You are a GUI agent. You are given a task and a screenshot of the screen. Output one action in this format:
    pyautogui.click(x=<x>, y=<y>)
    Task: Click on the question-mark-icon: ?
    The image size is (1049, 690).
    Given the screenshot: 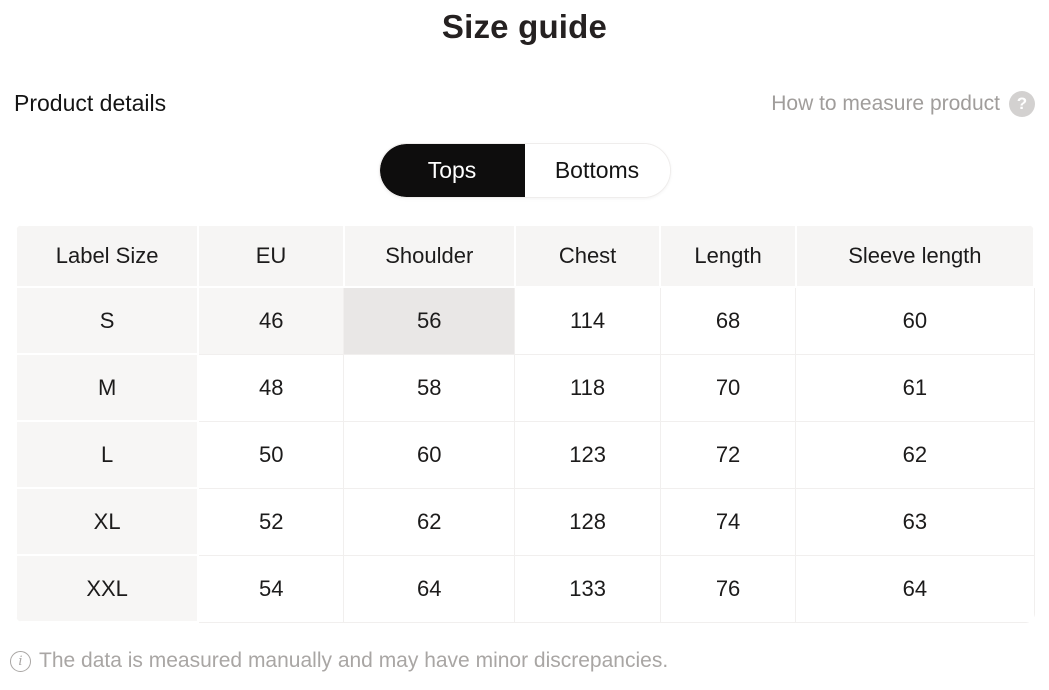 What is the action you would take?
    pyautogui.click(x=1022, y=103)
    